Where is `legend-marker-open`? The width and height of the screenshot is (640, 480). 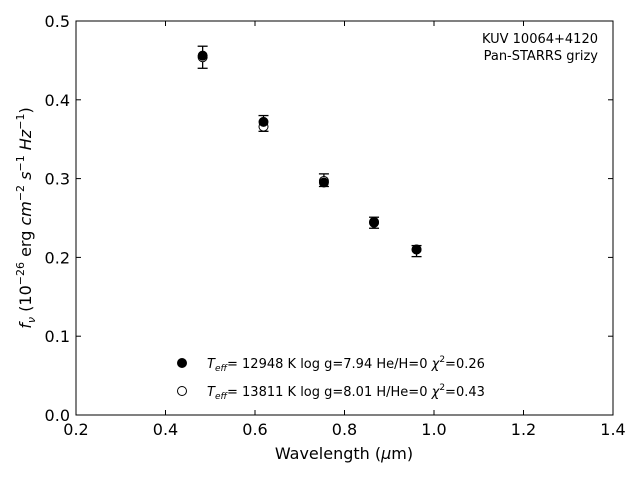 legend-marker-open is located at coordinates (182, 391).